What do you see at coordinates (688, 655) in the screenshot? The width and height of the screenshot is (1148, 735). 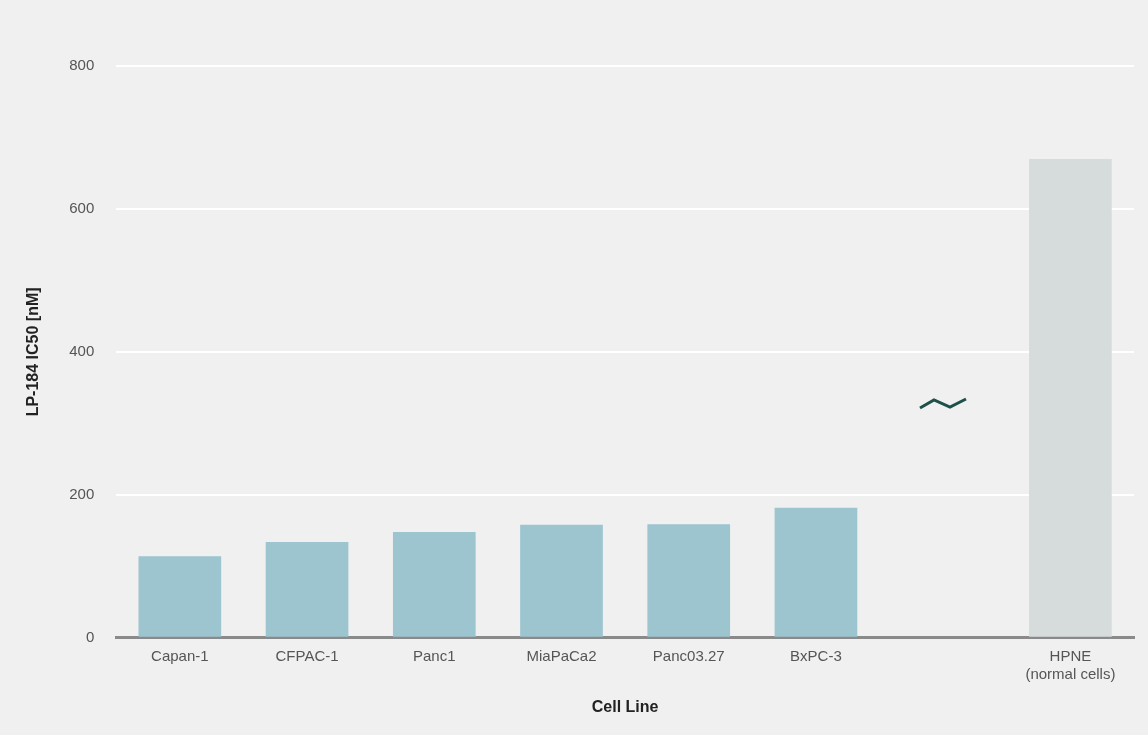 I see `x-tick-label: Panc03.27` at bounding box center [688, 655].